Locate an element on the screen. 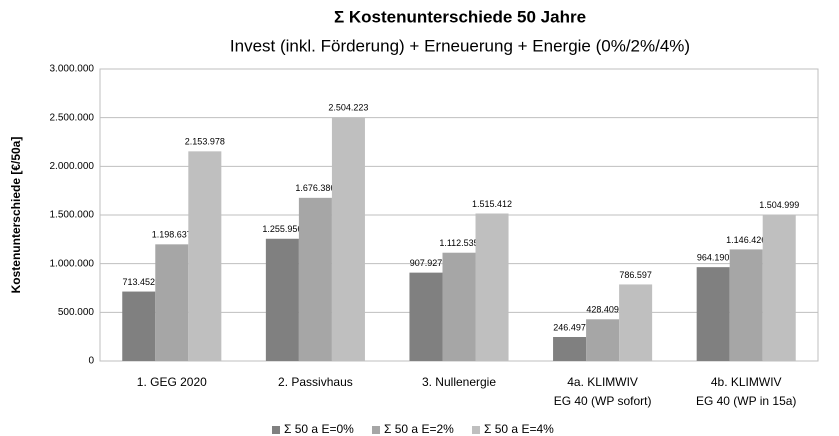 The height and width of the screenshot is (436, 839). data-label: 1.146.426 is located at coordinates (746, 240).